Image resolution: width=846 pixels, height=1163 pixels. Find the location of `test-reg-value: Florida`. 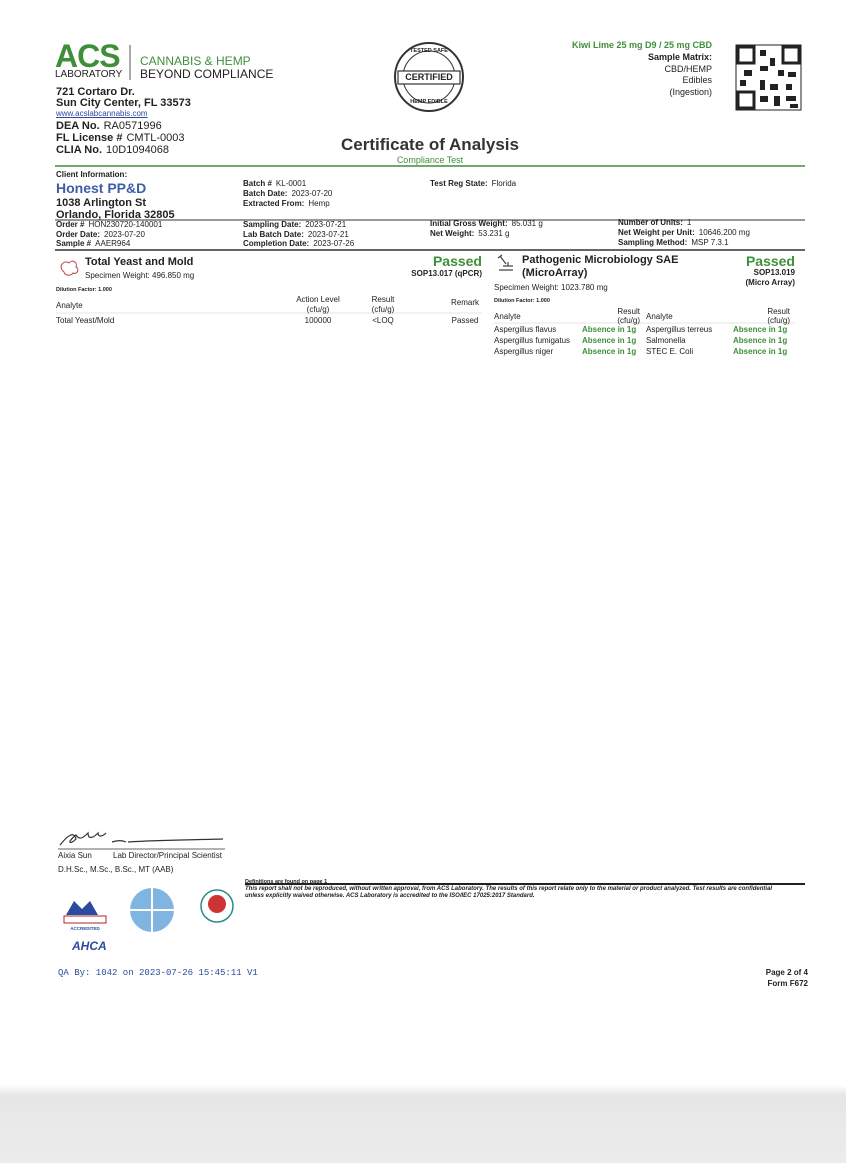

test-reg-value: Florida is located at coordinates (504, 183).